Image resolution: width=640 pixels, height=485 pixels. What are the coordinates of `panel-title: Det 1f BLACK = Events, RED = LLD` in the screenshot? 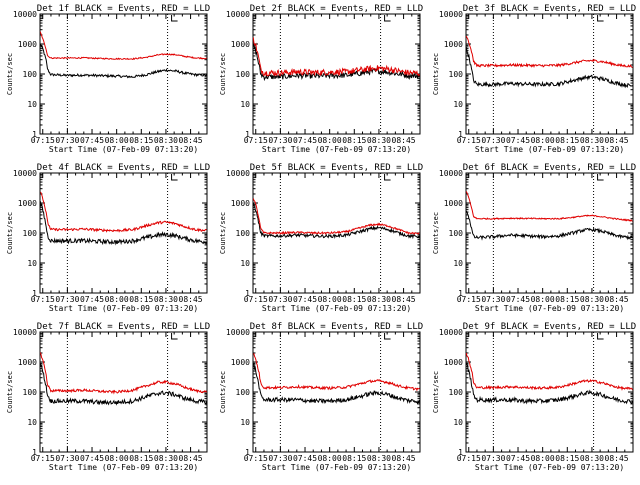 It's located at (123, 9).